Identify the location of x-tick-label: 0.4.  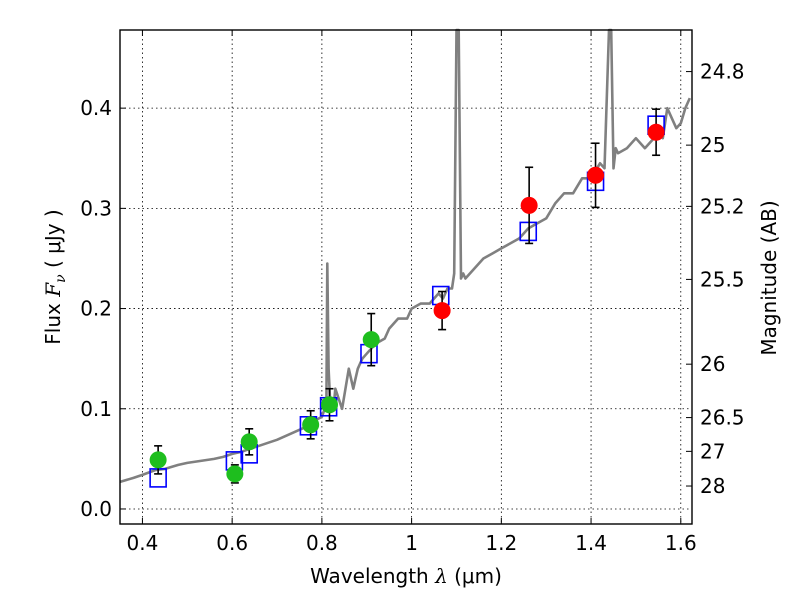
(143, 543).